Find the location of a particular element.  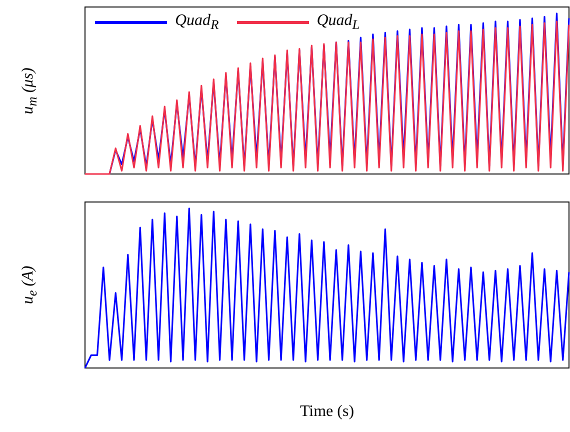

legend-label: Quad$_{L}$ is located at coordinates (338, 23).